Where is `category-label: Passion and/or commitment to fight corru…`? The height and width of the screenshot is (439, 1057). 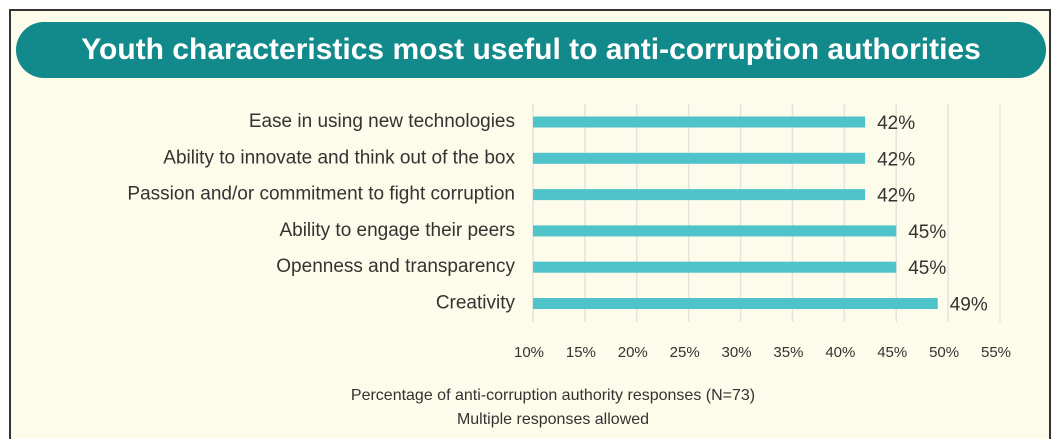 category-label: Passion and/or commitment to fight corru… is located at coordinates (321, 194).